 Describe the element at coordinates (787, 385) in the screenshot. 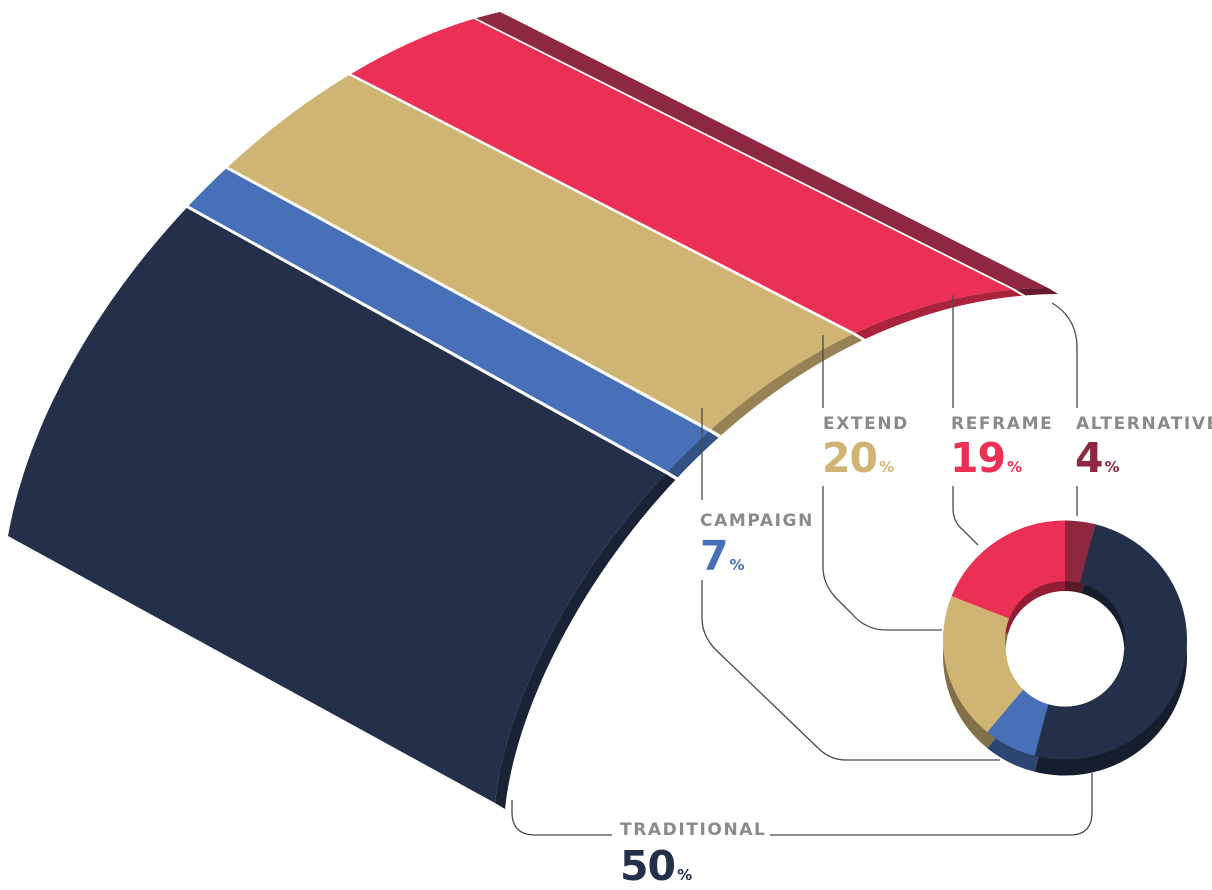

I see `arch-band-rim-extend` at that location.